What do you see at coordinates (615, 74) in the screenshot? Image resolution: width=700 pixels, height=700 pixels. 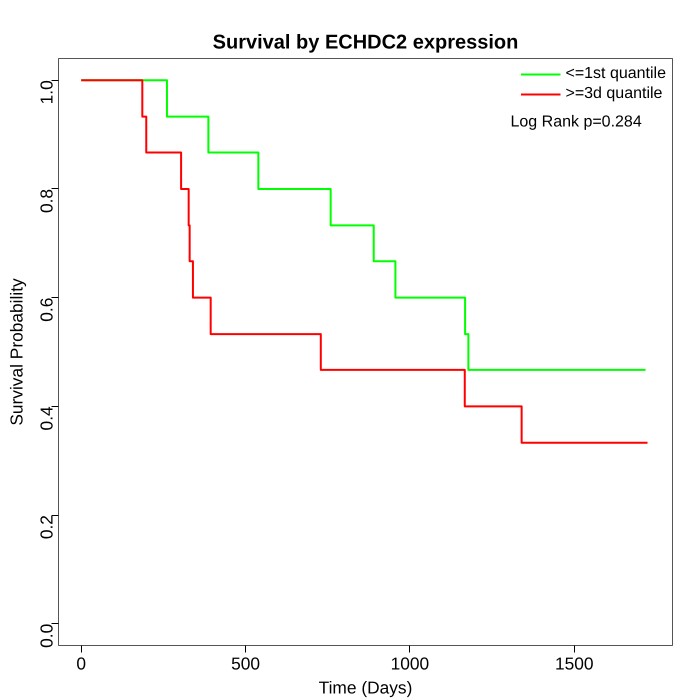 I see `legend-label: <=1st quantile` at bounding box center [615, 74].